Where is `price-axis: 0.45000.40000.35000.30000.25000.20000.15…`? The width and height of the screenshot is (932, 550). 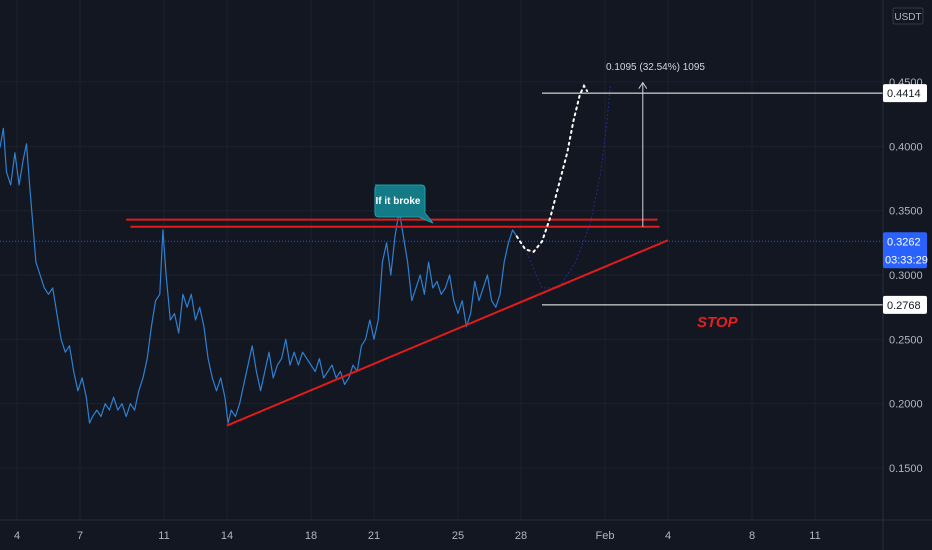
price-axis: 0.45000.40000.35000.30000.25000.20000.15… is located at coordinates (905, 275).